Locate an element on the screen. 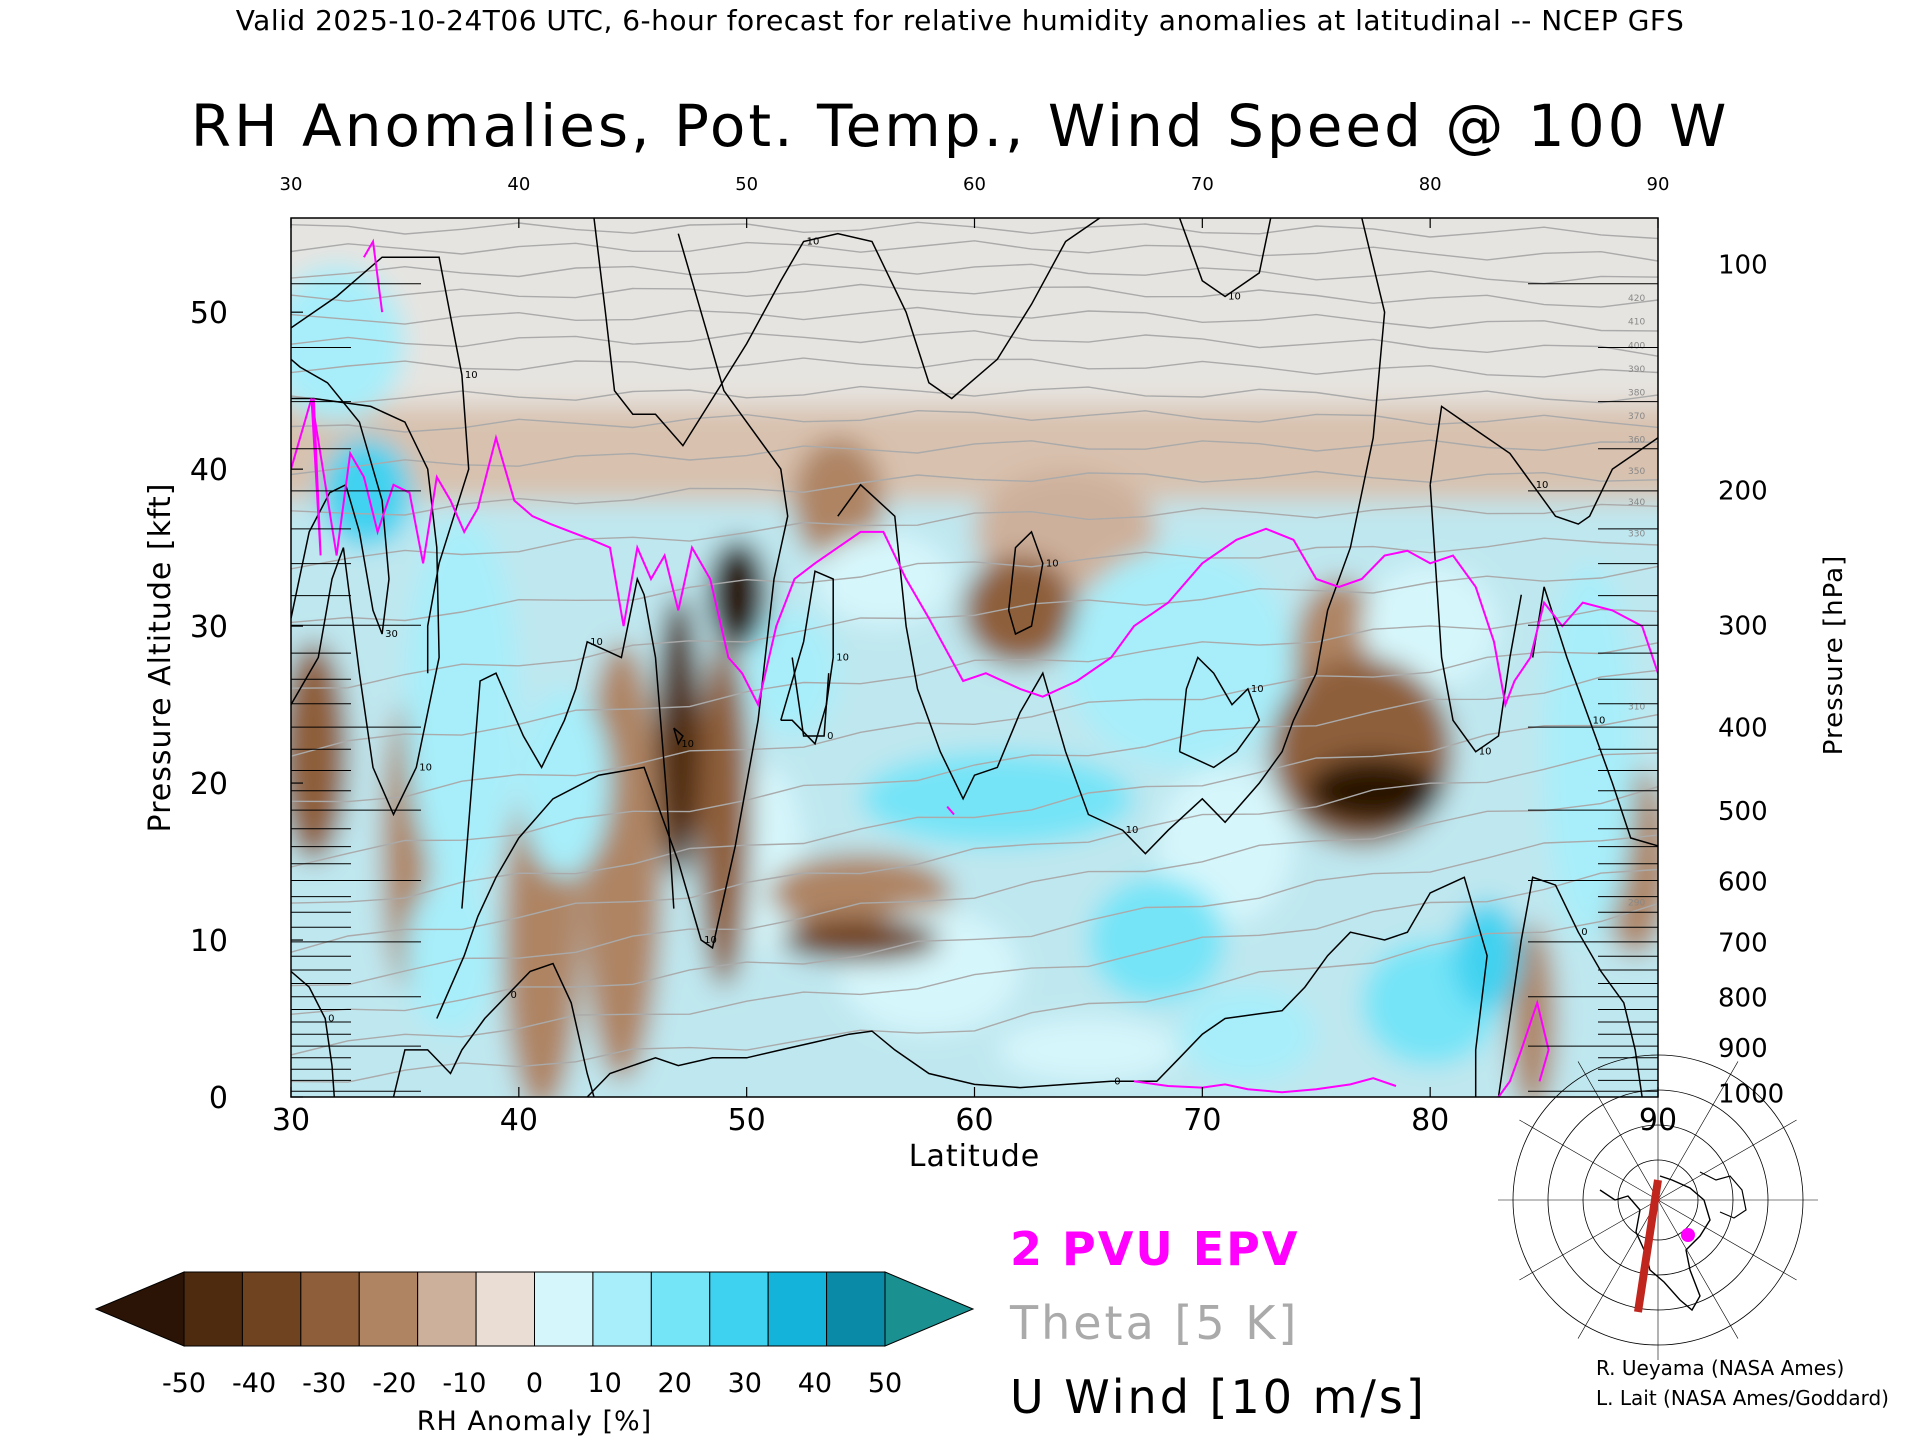 The height and width of the screenshot is (1440, 1920). colorbar-tick-label: -10 is located at coordinates (464, 1383).